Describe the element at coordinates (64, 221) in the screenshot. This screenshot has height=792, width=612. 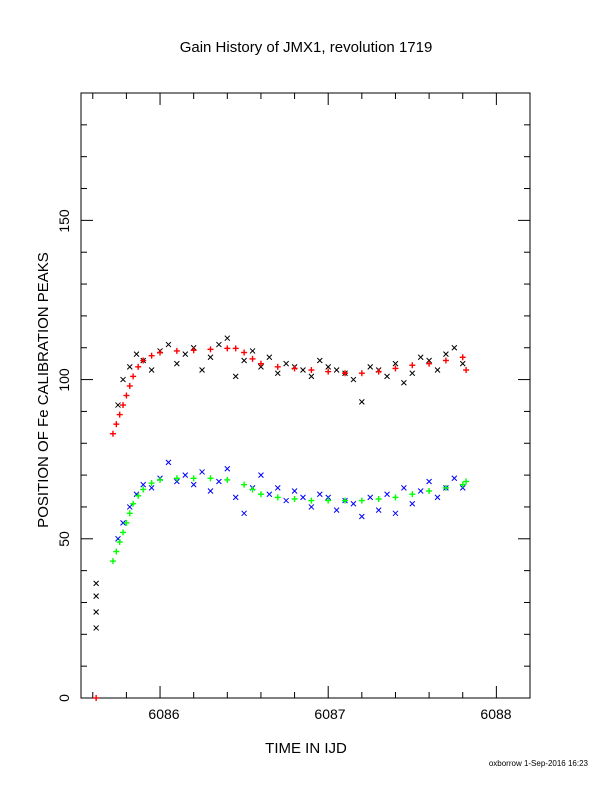
I see `y-tick-label: 150` at that location.